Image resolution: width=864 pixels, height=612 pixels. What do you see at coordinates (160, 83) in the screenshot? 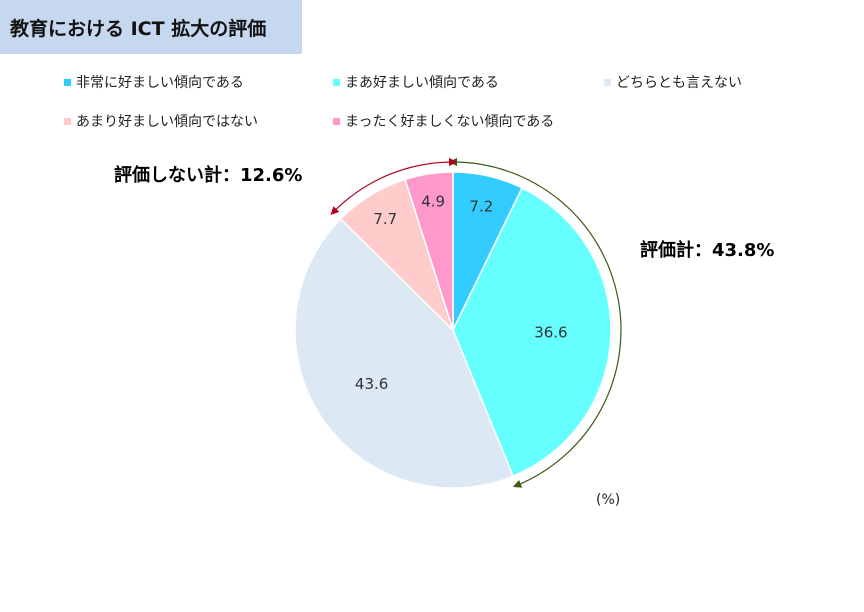
I see `legend-label: 非常に好ましい傾向である` at bounding box center [160, 83].